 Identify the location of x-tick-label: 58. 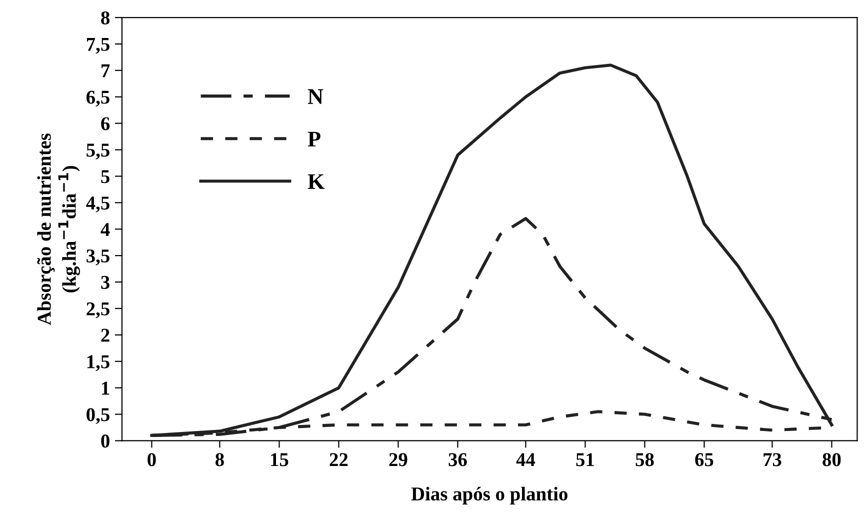
(645, 459).